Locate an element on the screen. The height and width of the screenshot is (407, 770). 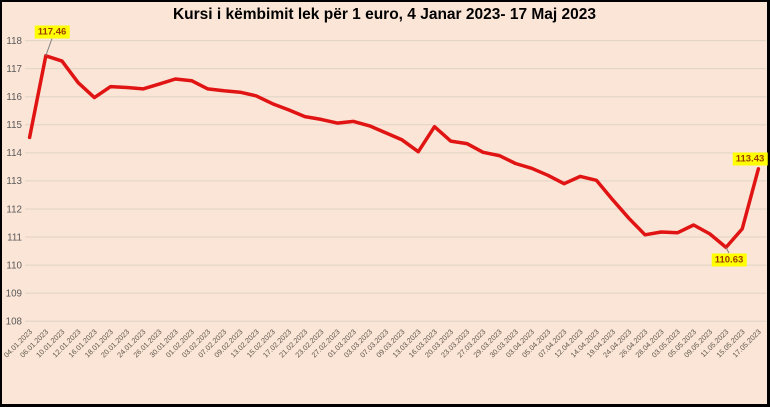
data-label-minimum: 110.63 is located at coordinates (729, 260).